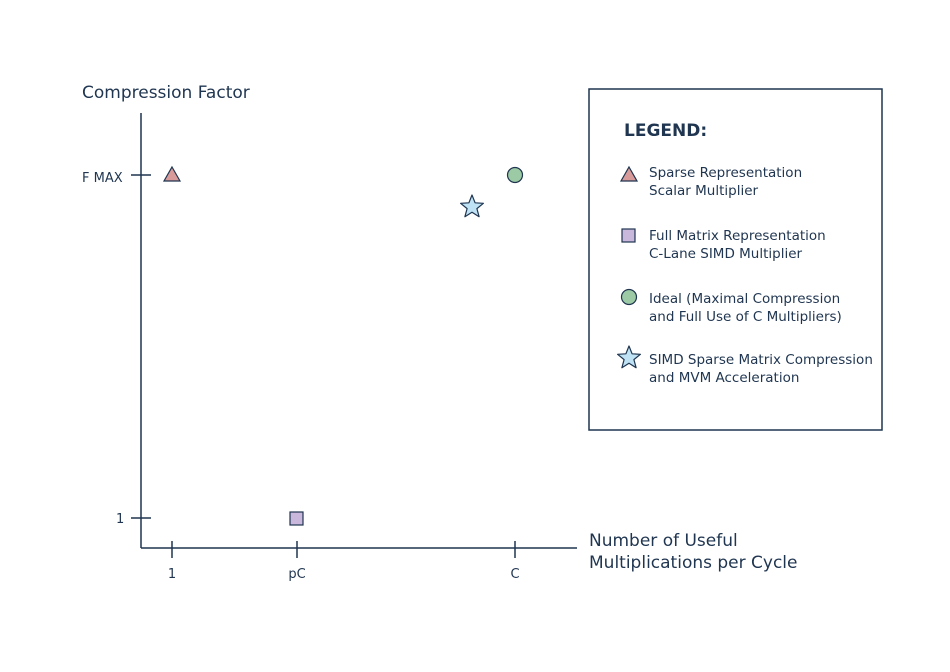 This screenshot has height=672, width=950. What do you see at coordinates (472, 206) in the screenshot?
I see `point-simd-sparse-compression` at bounding box center [472, 206].